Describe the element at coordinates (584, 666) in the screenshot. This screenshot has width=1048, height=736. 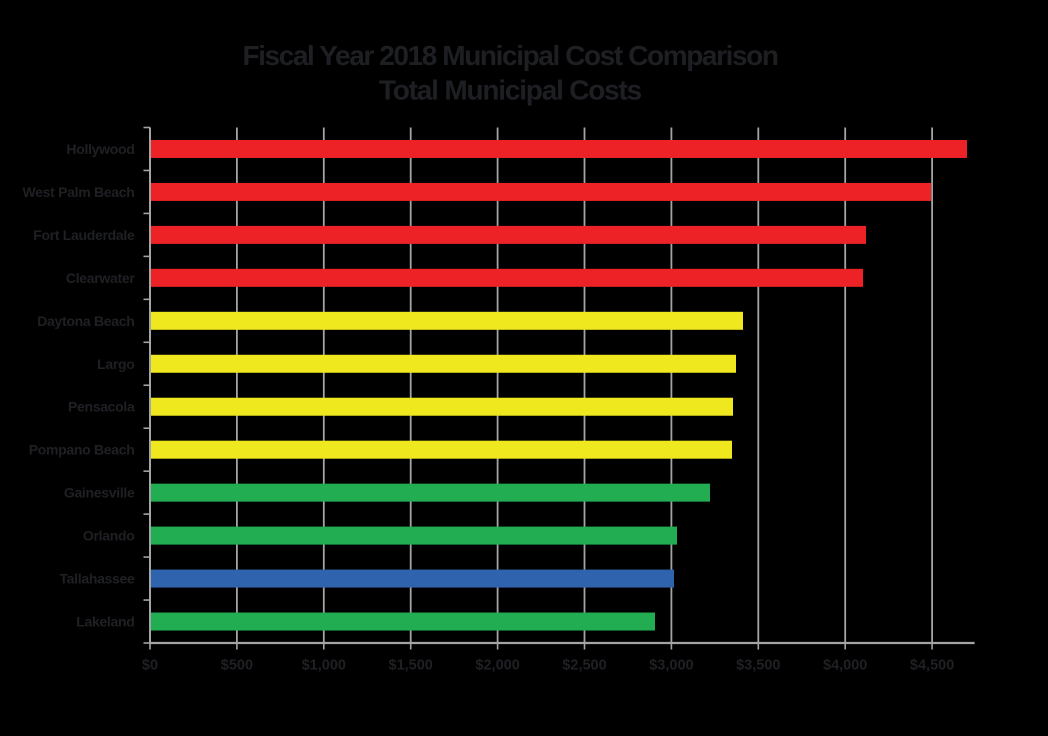
I see `svg-text: $2,500` at that location.